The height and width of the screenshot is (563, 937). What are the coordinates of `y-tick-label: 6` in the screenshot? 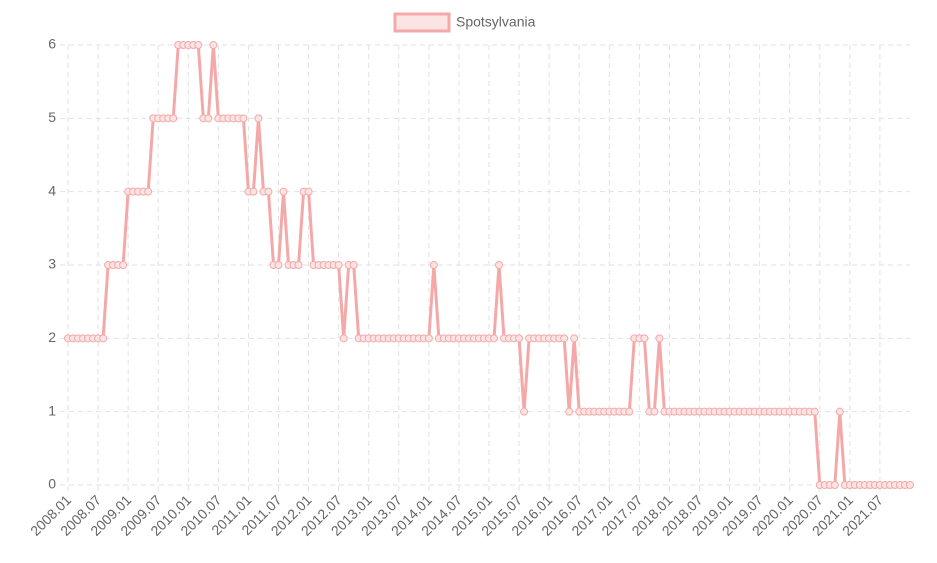 It's located at (52, 44).